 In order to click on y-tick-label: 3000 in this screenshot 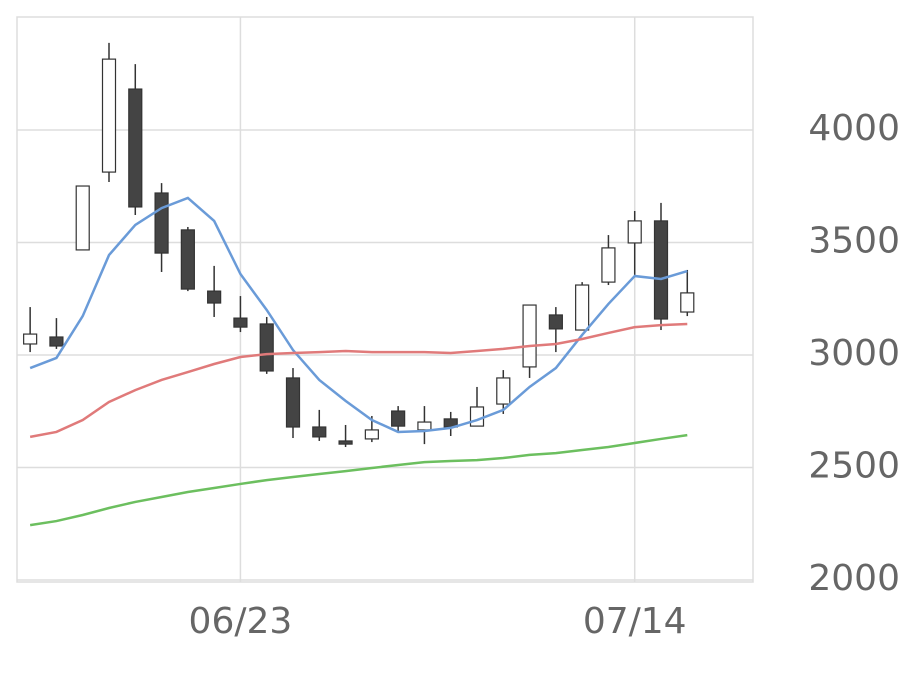, I will do `click(854, 353)`.